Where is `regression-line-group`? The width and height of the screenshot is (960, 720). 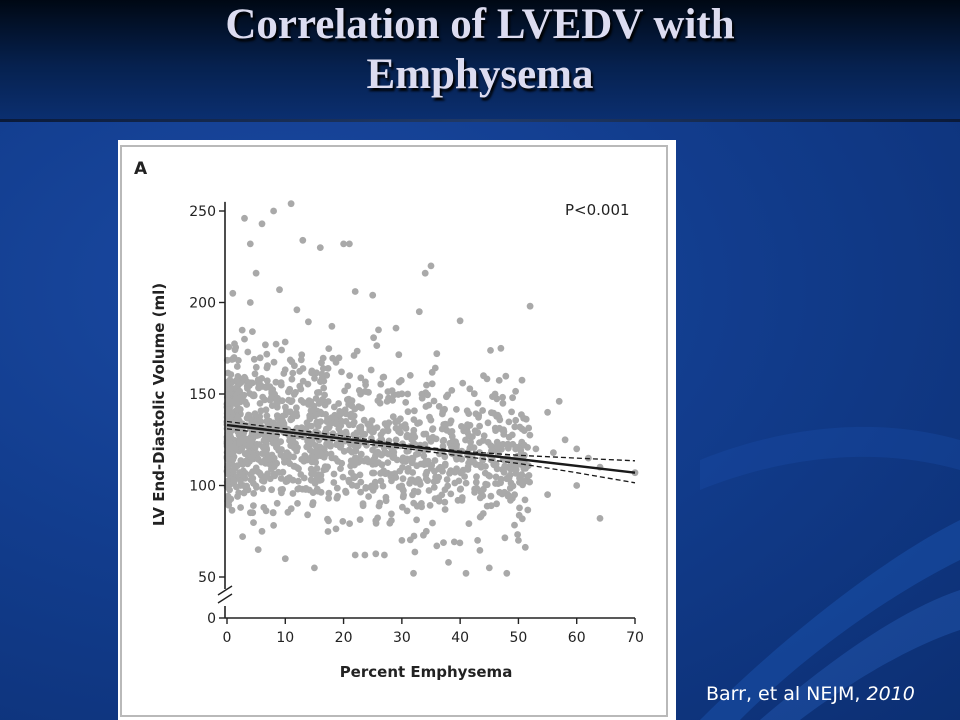 regression-line-group is located at coordinates (431, 448).